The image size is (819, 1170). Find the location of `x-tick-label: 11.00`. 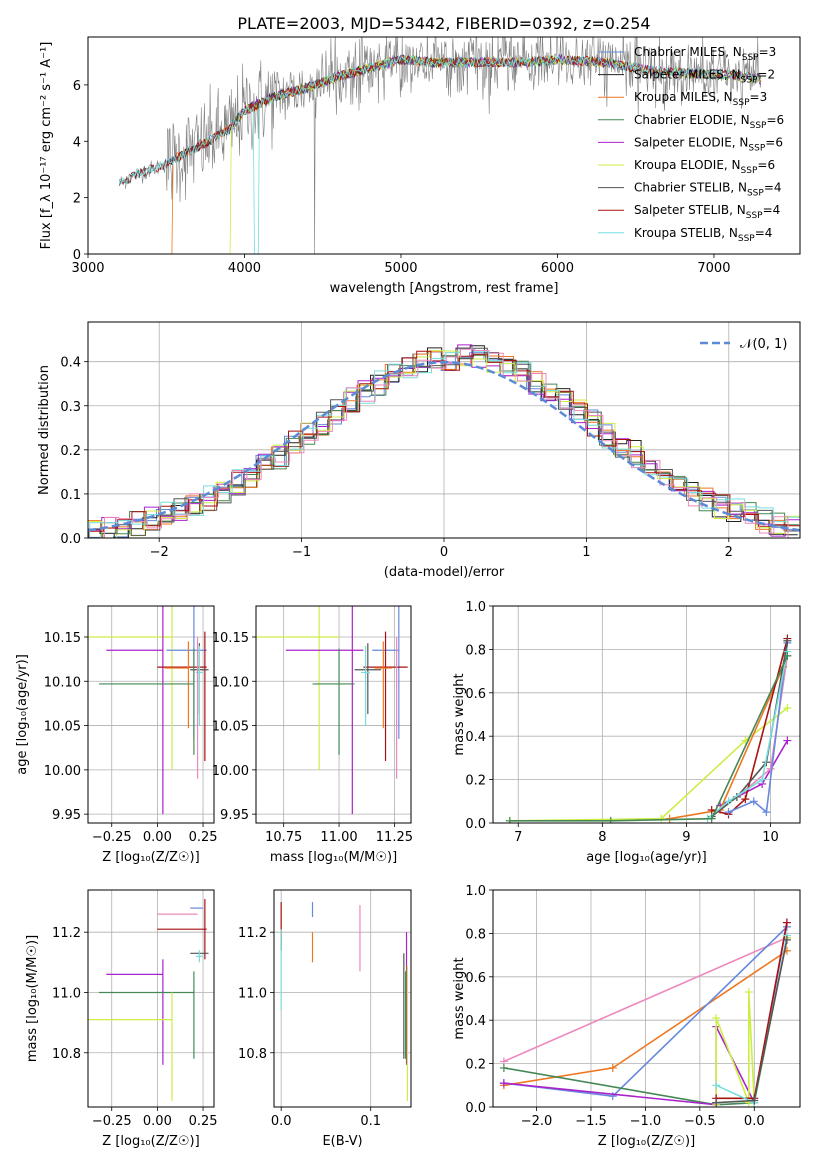

x-tick-label: 11.00 is located at coordinates (338, 837).